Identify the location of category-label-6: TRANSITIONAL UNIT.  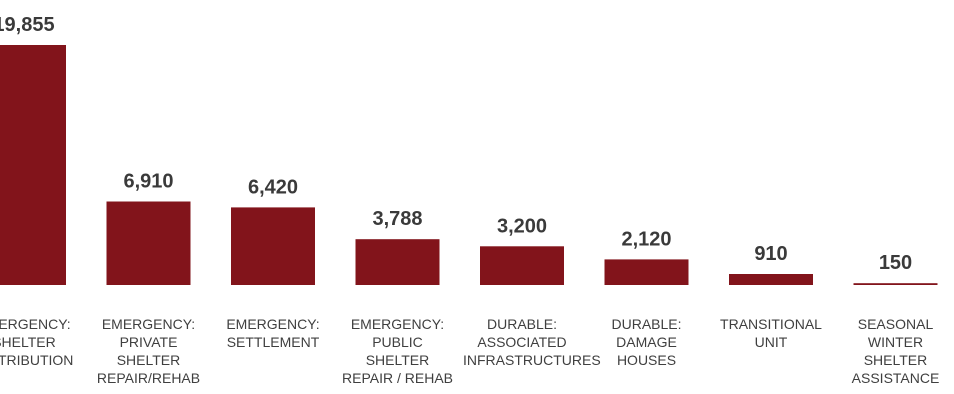
(771, 333).